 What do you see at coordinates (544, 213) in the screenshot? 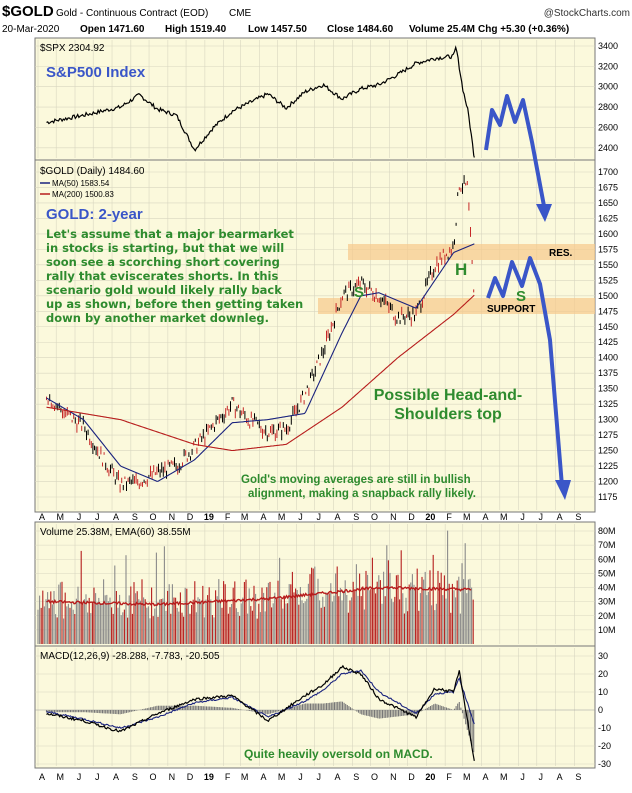
I see `spx-arrow-head` at bounding box center [544, 213].